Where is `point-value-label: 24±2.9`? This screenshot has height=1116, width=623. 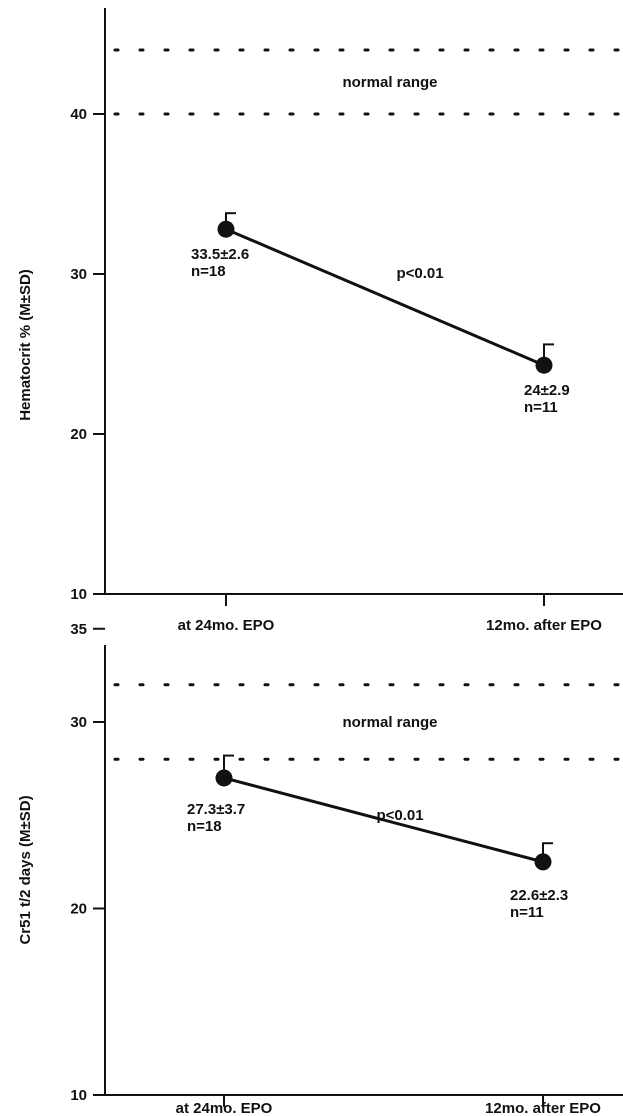 point-value-label: 24±2.9 is located at coordinates (547, 390).